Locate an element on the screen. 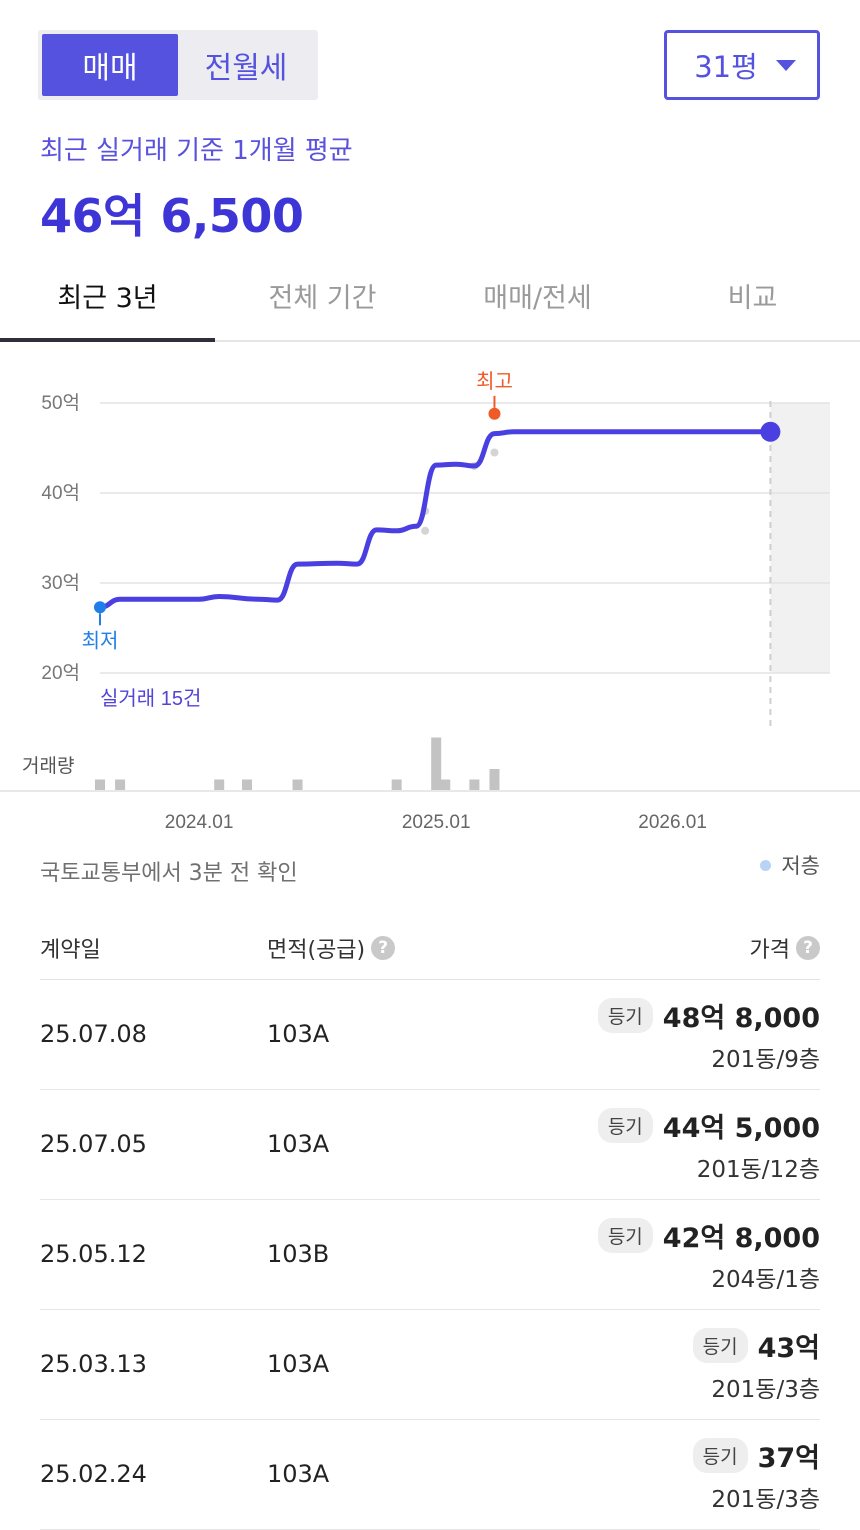 The image size is (860, 1530). table-row: 25.07.05 103A 등기 44억 5,000 201동/12층 is located at coordinates (430, 1145).